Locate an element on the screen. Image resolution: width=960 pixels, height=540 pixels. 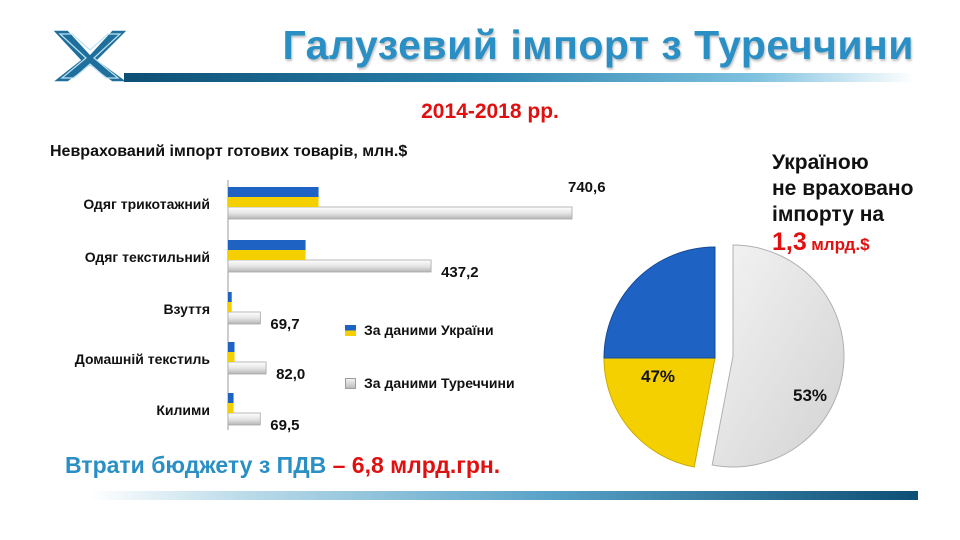
legend-swatch-turkey is located at coordinates (350, 383).